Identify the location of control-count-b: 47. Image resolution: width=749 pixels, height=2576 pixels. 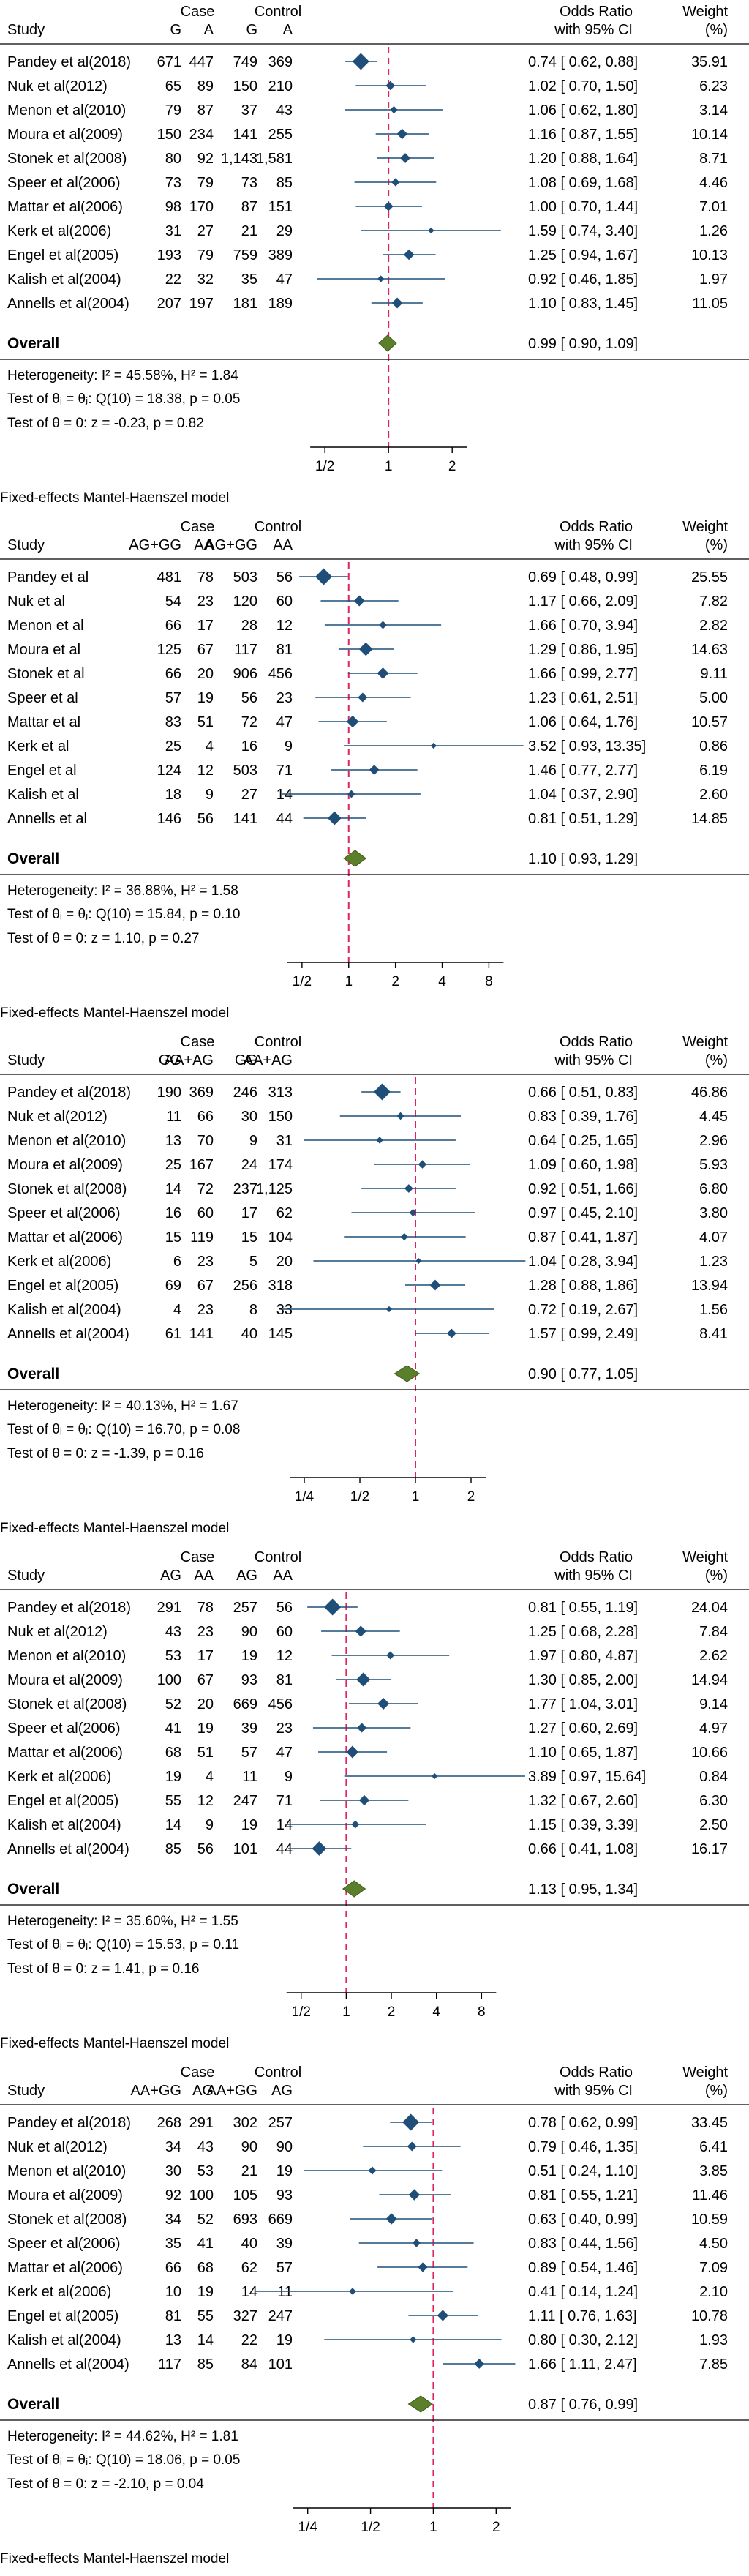
(284, 722).